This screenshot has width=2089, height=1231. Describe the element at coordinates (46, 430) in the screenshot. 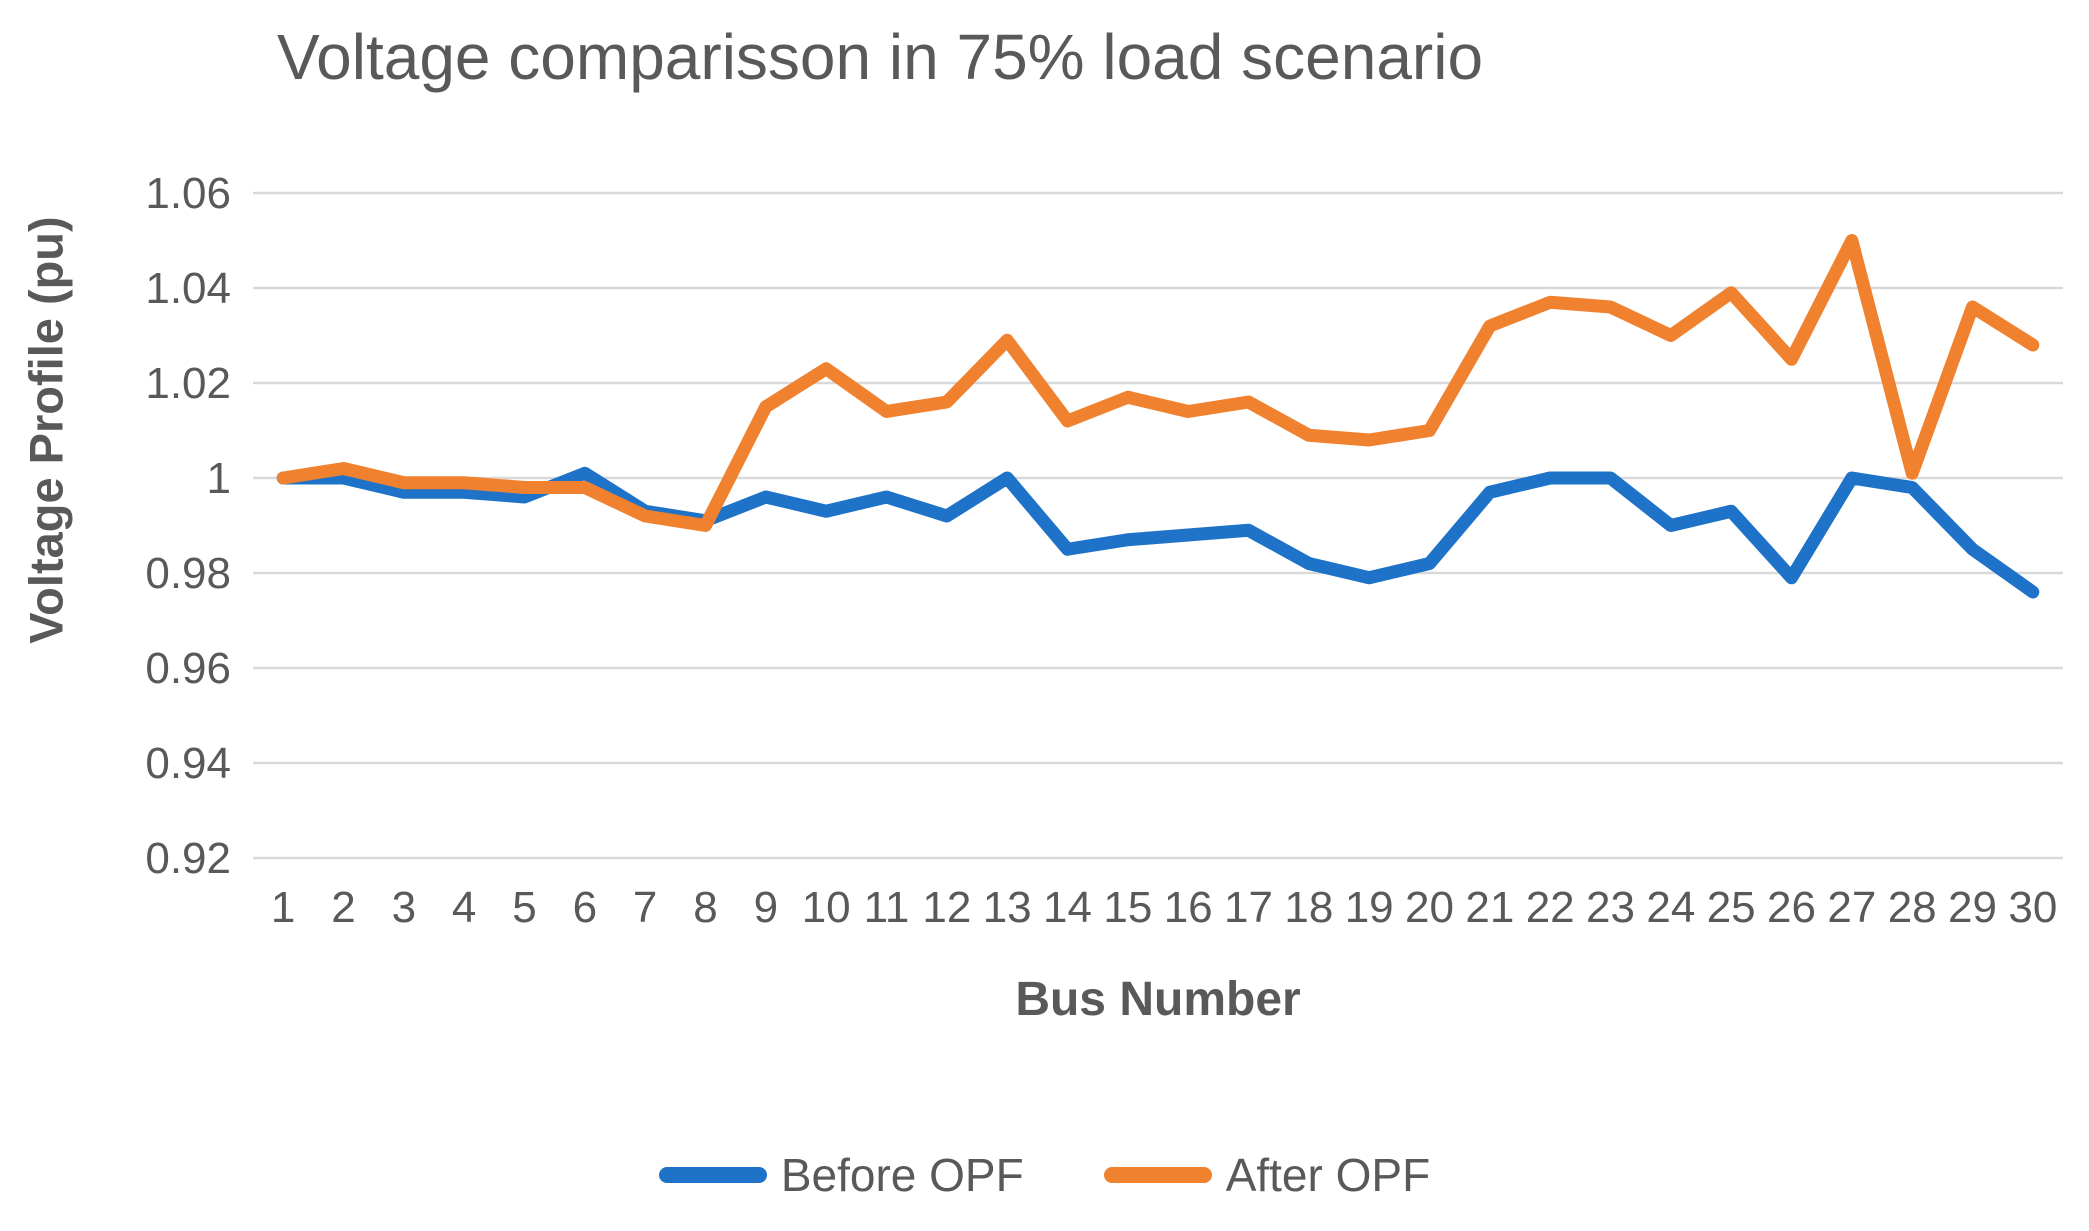

I see `y-axis-title: Voltage Profile (pu)` at that location.